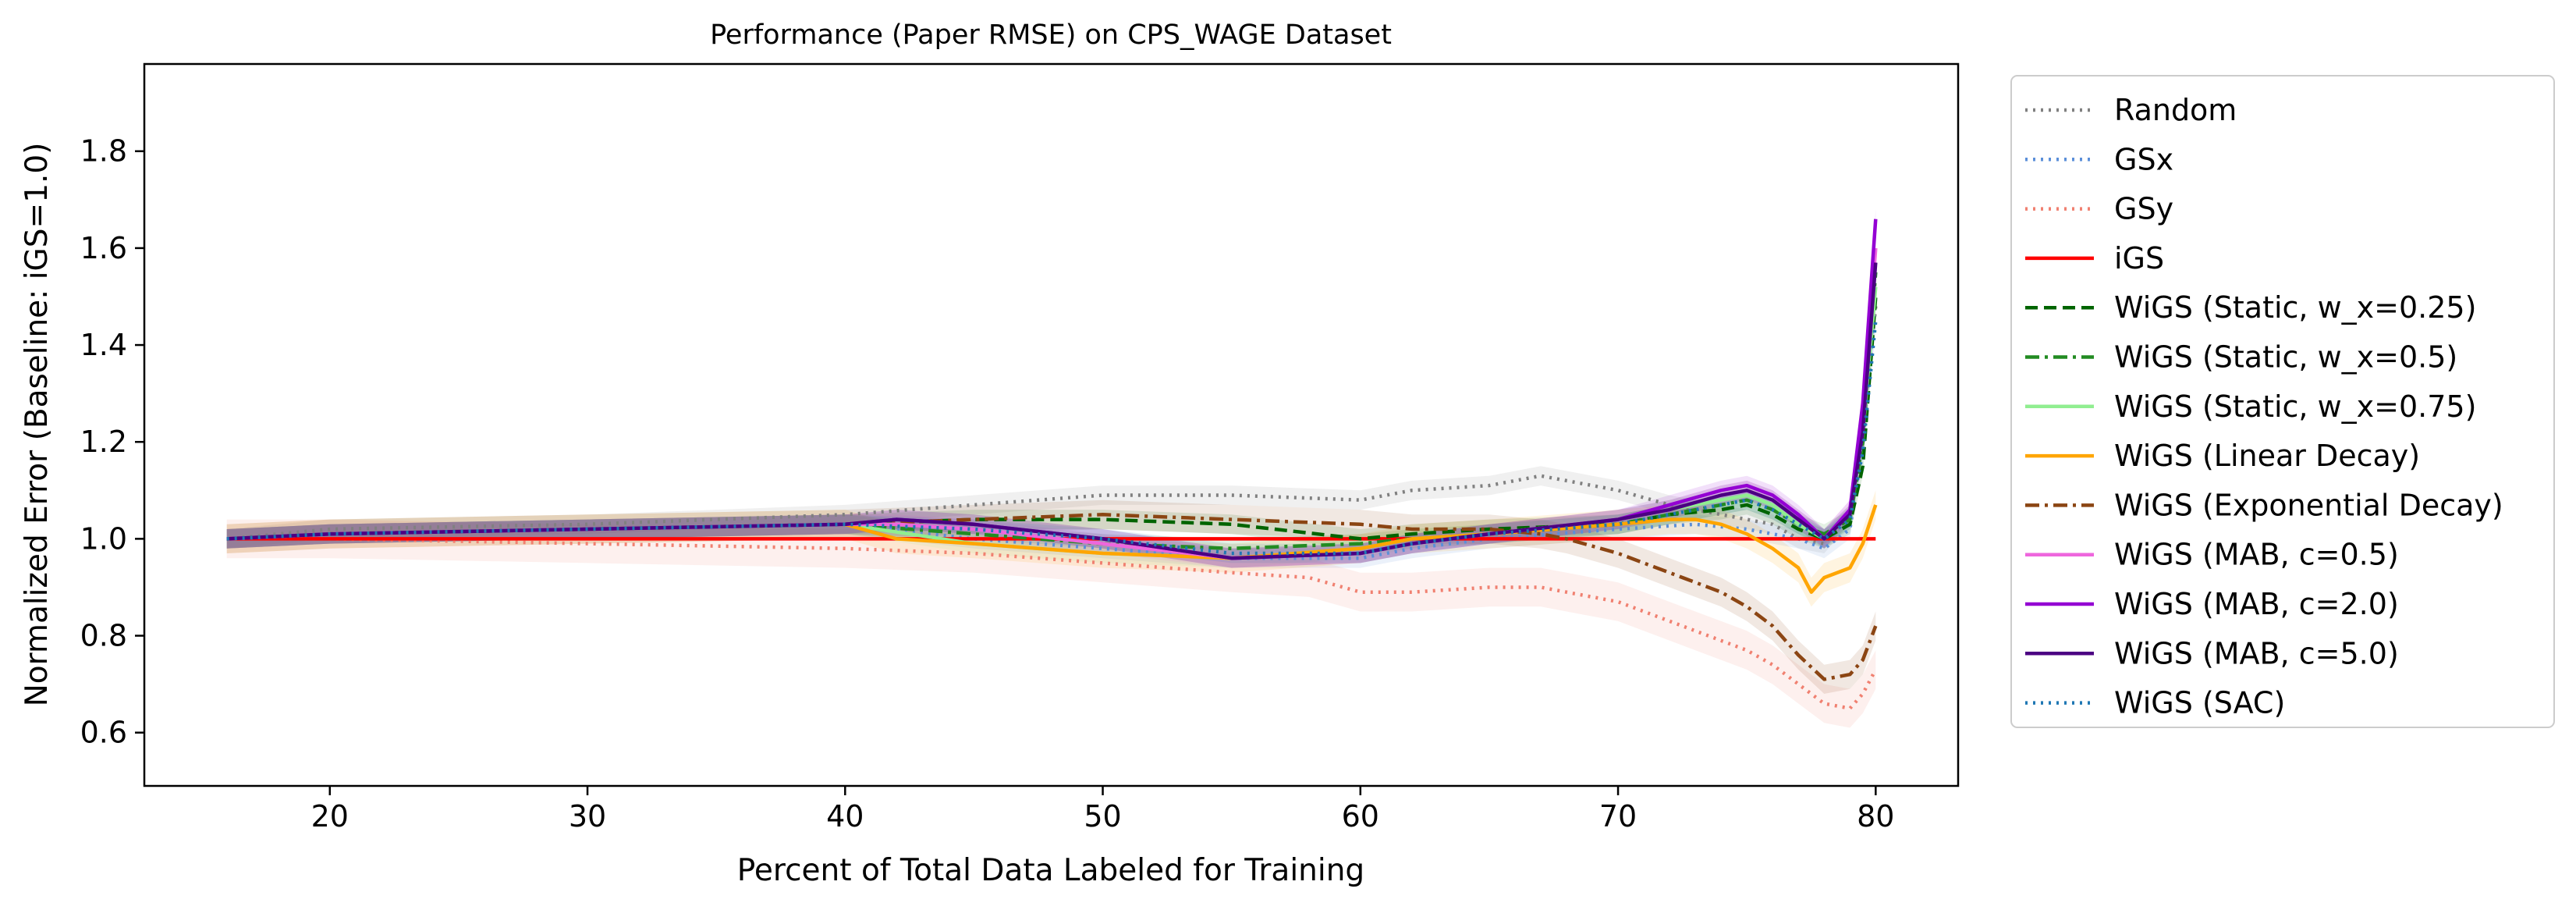 This screenshot has height=910, width=2576. What do you see at coordinates (2267, 456) in the screenshot?
I see `legend-label-wigs-linear-decay: WiGS (Linear Decay)` at bounding box center [2267, 456].